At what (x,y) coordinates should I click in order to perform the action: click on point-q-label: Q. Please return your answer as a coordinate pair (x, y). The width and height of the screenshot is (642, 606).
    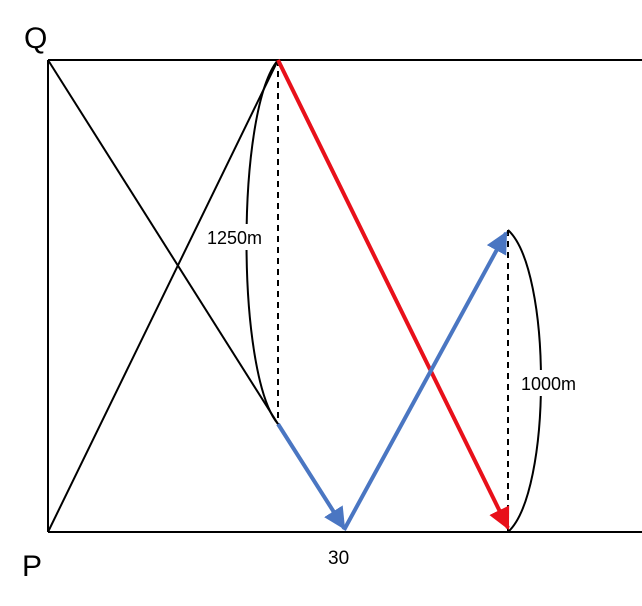
    Looking at the image, I should click on (35, 38).